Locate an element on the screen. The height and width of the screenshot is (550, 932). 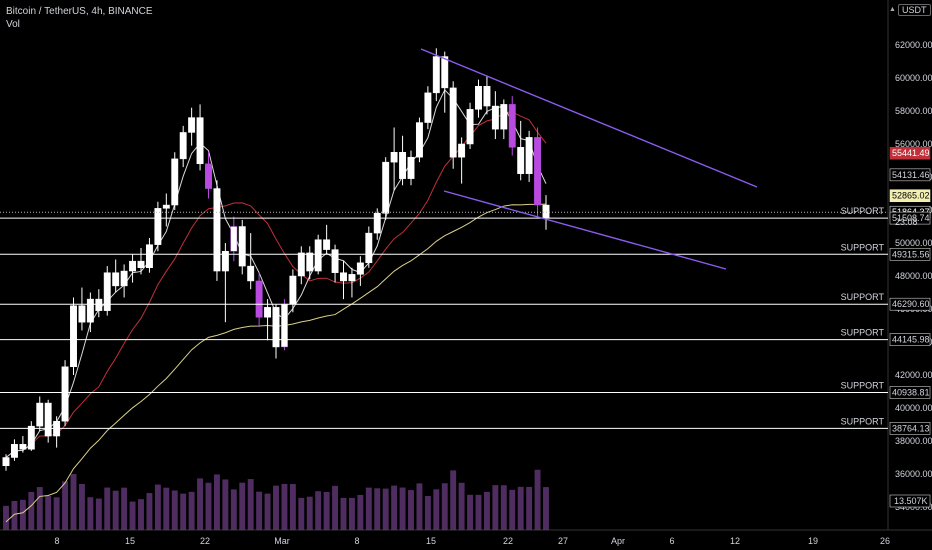
price-tick-label: 50000.00 is located at coordinates (913, 243).